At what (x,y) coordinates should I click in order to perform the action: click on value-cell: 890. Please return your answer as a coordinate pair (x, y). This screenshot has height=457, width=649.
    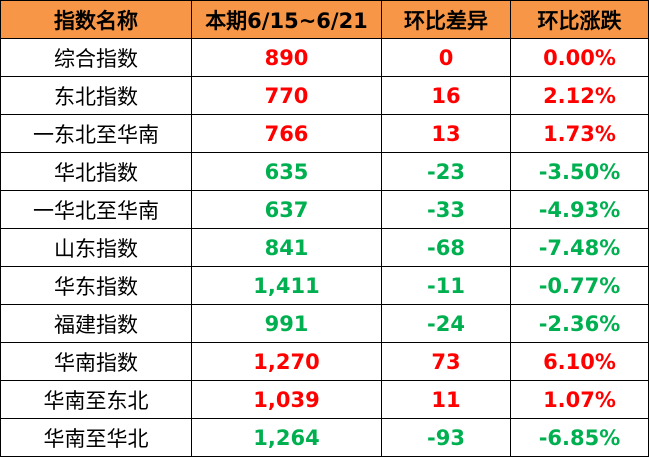
    Looking at the image, I should click on (286, 57).